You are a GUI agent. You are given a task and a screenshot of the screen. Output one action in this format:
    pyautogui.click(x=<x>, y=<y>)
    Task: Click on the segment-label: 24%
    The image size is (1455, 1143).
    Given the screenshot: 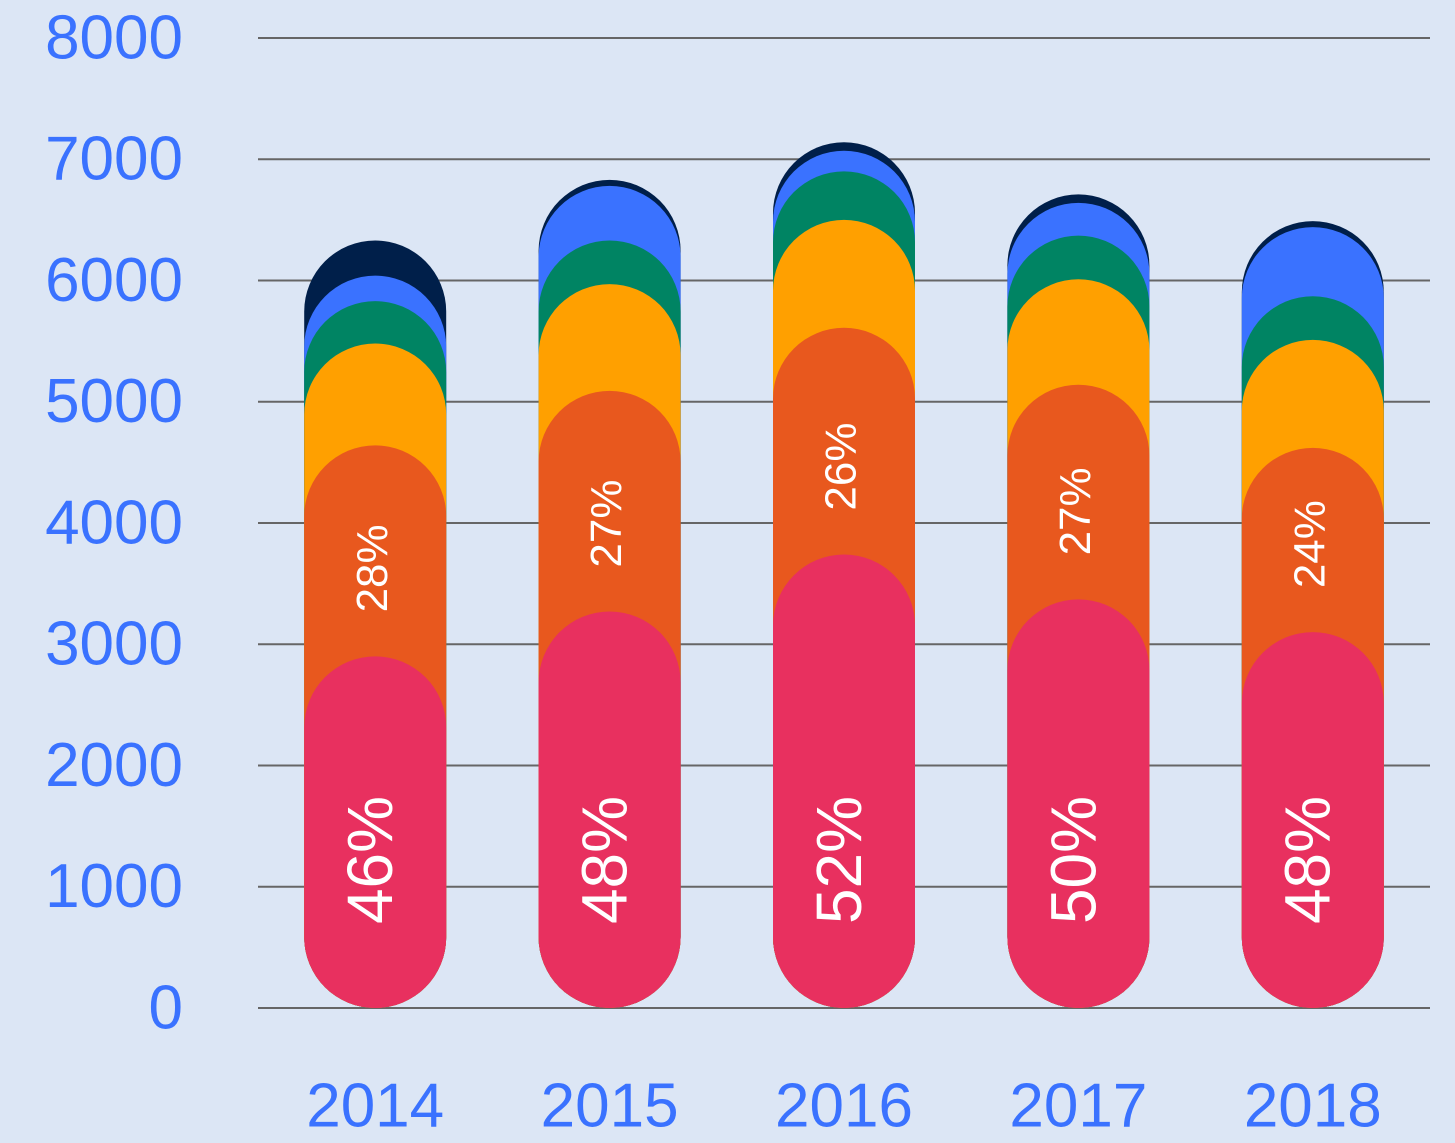 What is the action you would take?
    pyautogui.click(x=1309, y=544)
    